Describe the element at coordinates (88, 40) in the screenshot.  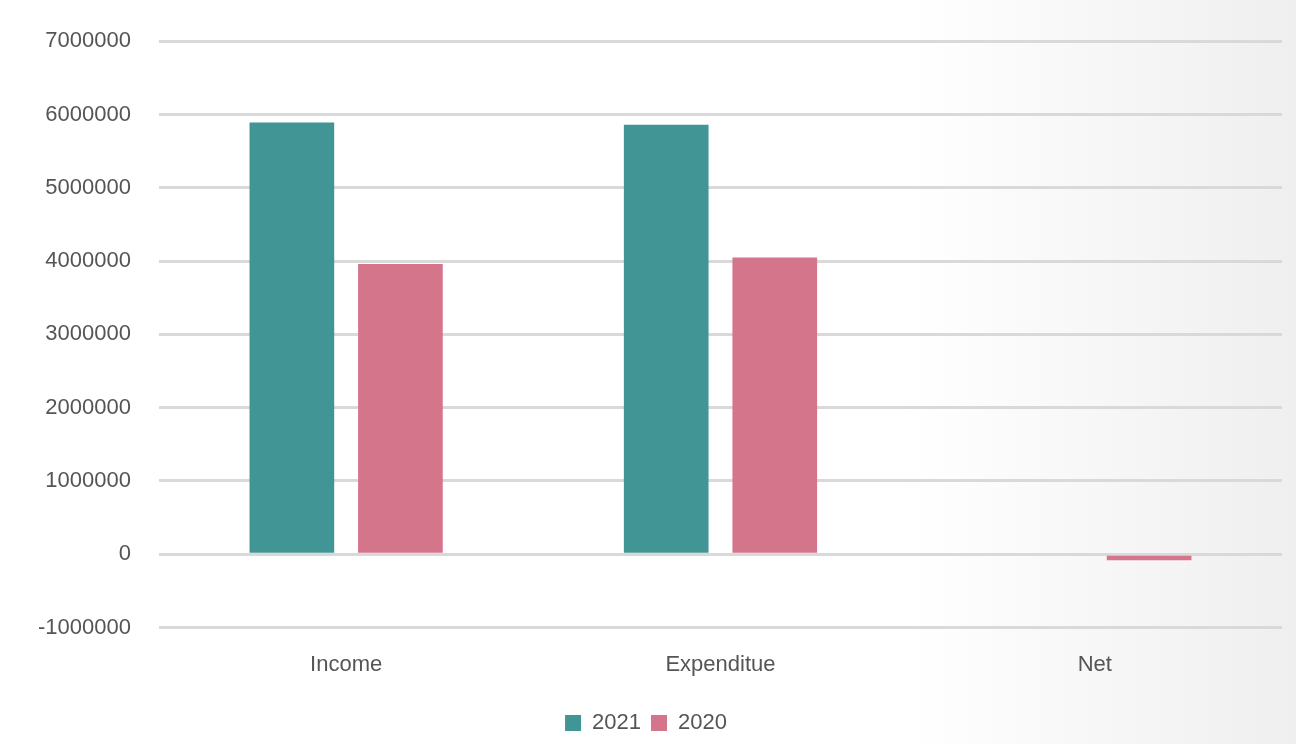
I see `y-tick-label: 7000000` at that location.